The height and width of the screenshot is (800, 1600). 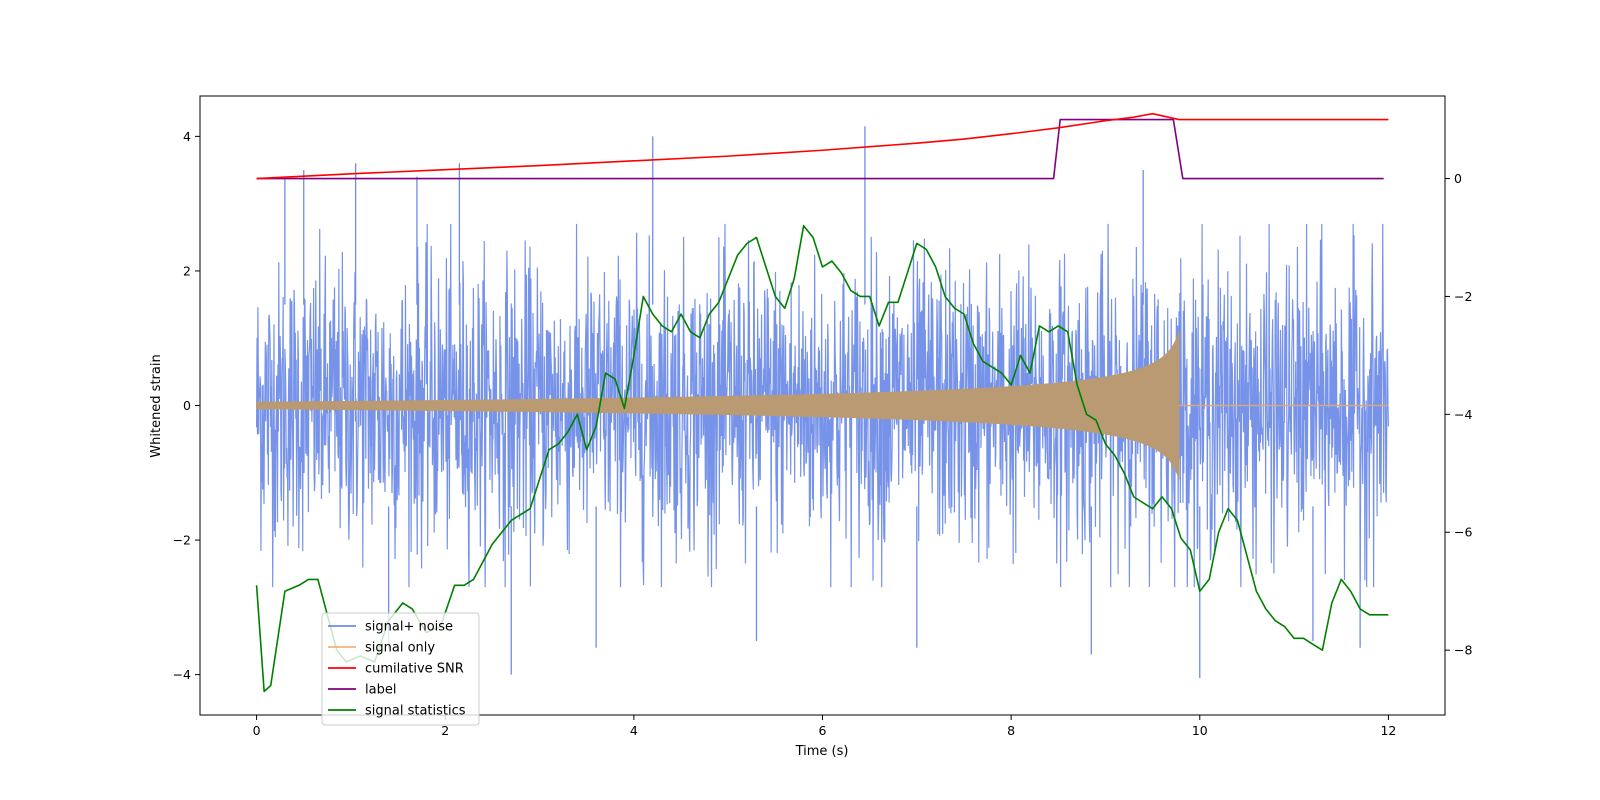 I want to click on signal-only-layer, so click(x=822, y=405).